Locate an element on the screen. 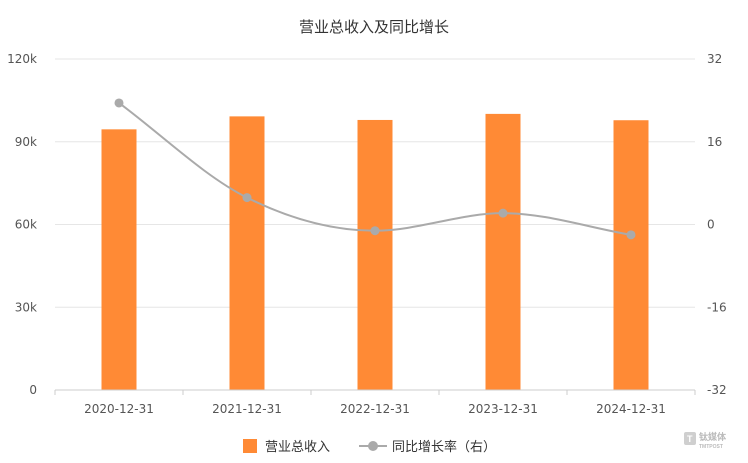 This screenshot has width=748, height=463. chart-title: 营业总收入及同比增长 is located at coordinates (374, 27).